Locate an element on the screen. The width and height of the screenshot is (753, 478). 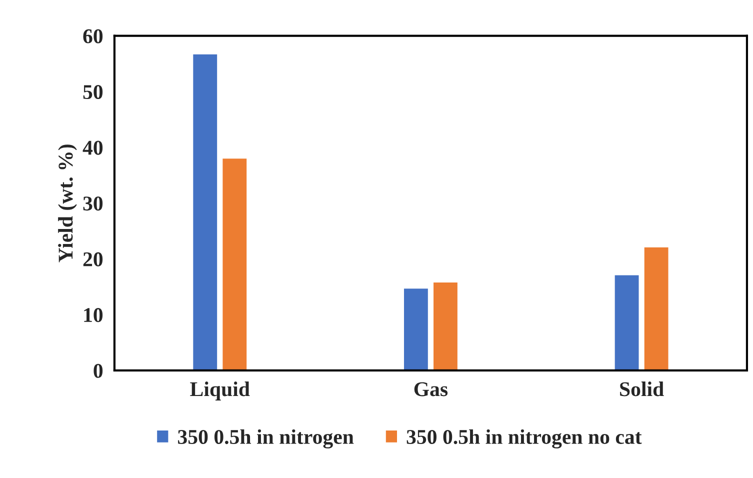
legend-label: 350 0.5h in nitrogen no cat is located at coordinates (524, 438).